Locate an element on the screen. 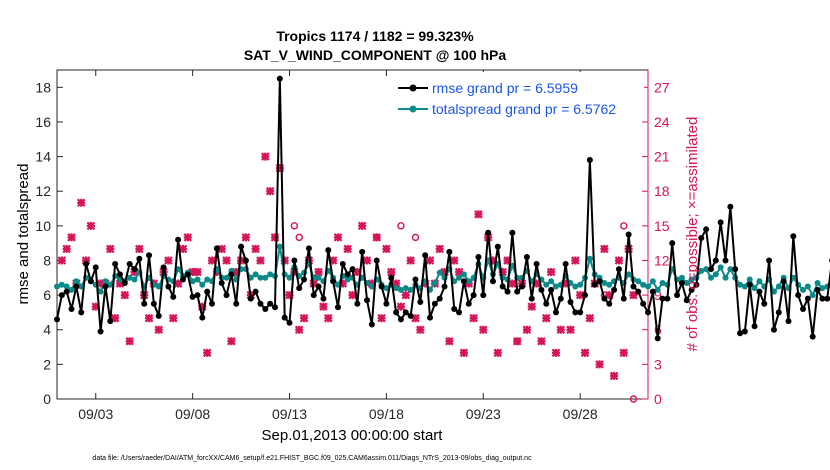 This screenshot has height=470, width=830. y2-tick-label: 3 is located at coordinates (658, 364).